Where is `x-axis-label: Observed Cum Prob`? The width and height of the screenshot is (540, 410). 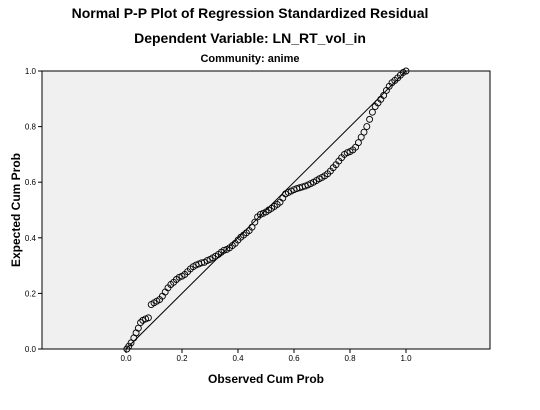
x-axis-label: Observed Cum Prob is located at coordinates (266, 379).